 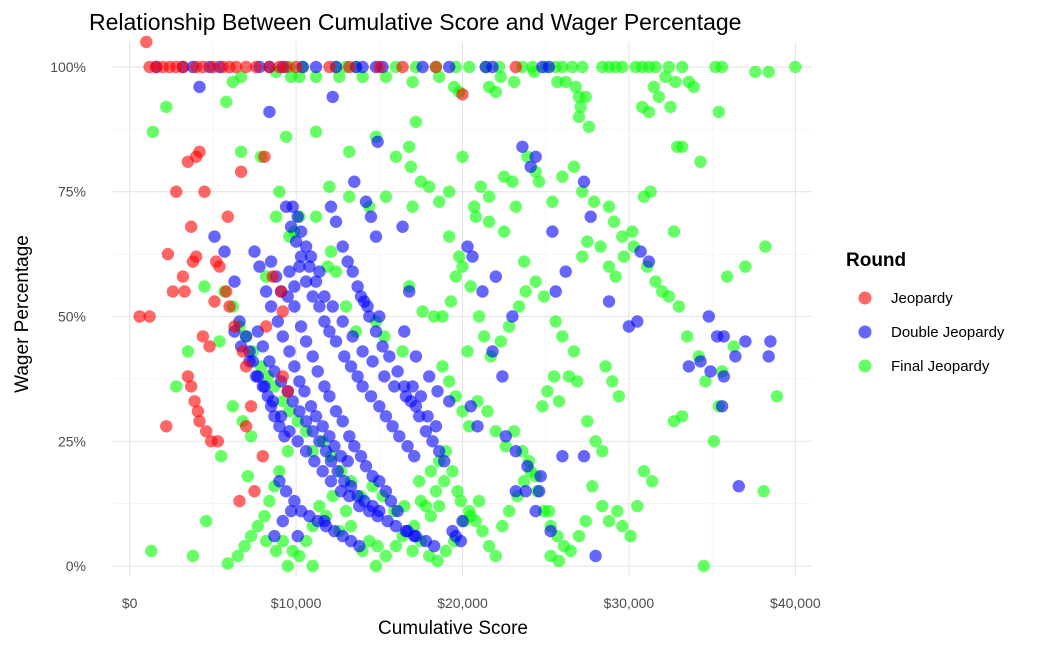 I want to click on x-tick-label: $20,000, so click(x=462, y=603).